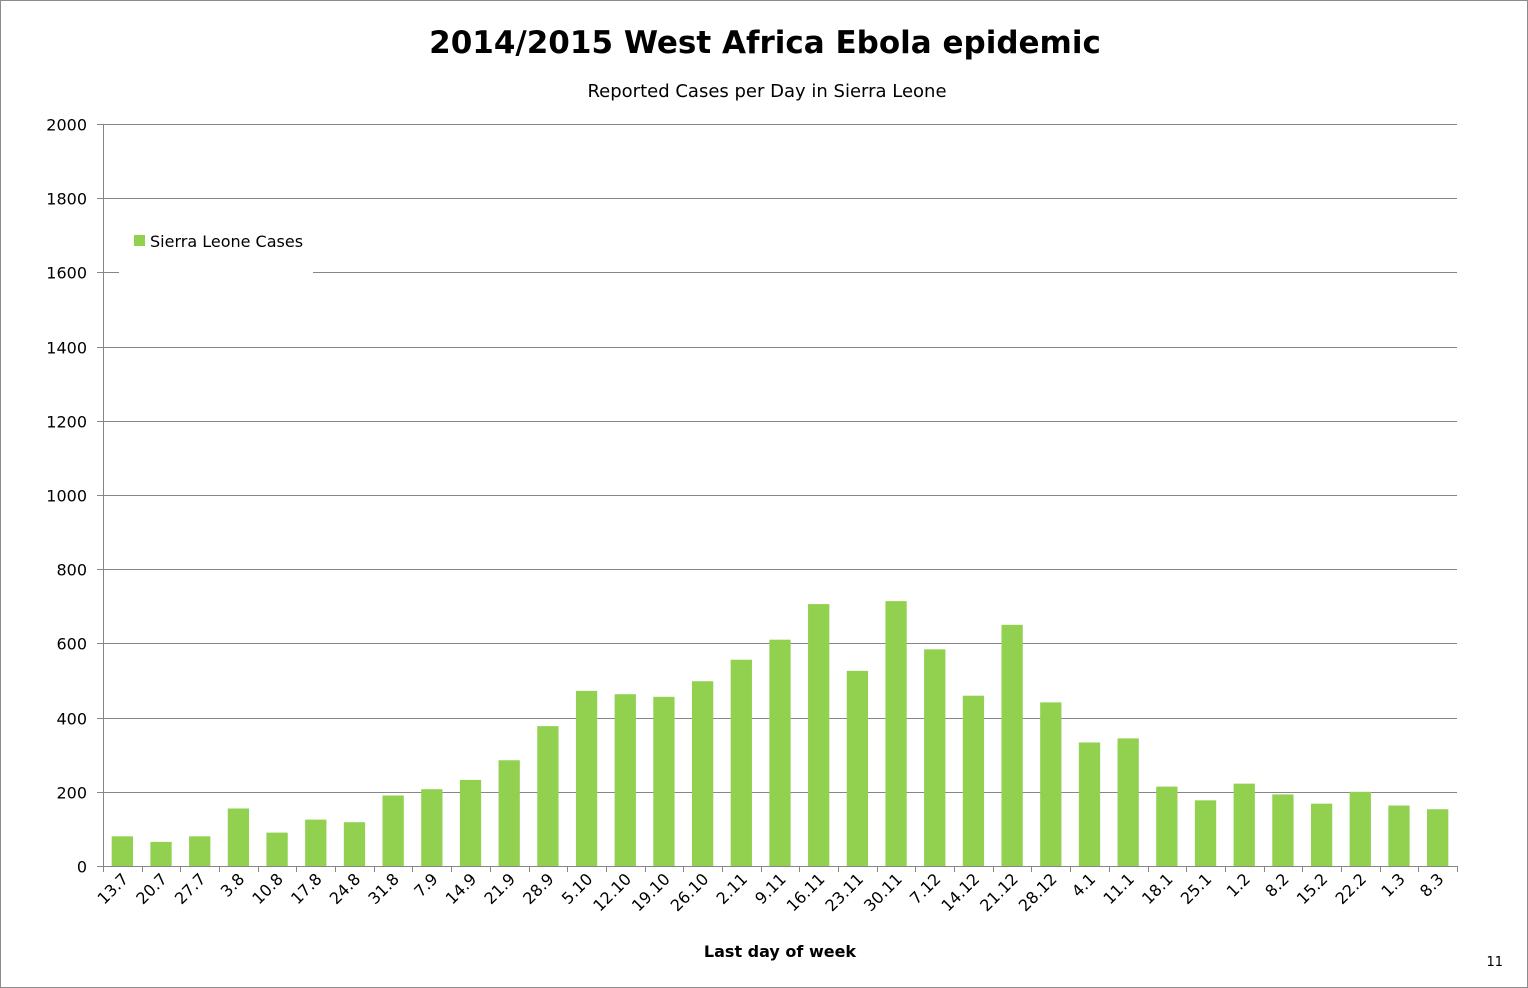 The height and width of the screenshot is (988, 1528). Describe the element at coordinates (82, 867) in the screenshot. I see `y-tick-label: 0` at that location.